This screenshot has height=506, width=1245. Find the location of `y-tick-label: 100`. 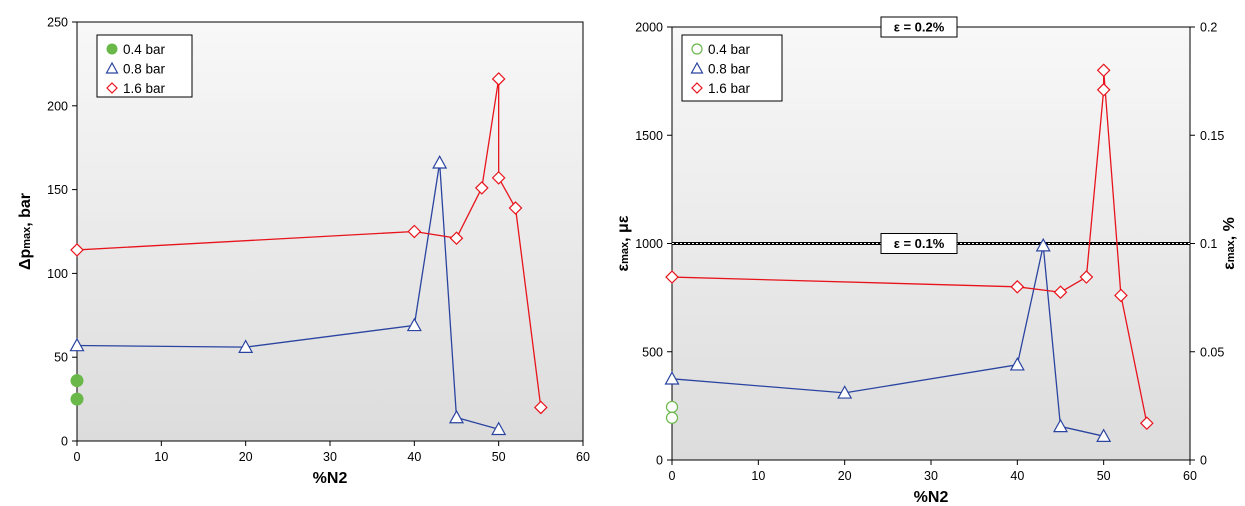

y-tick-label: 100 is located at coordinates (57, 274).